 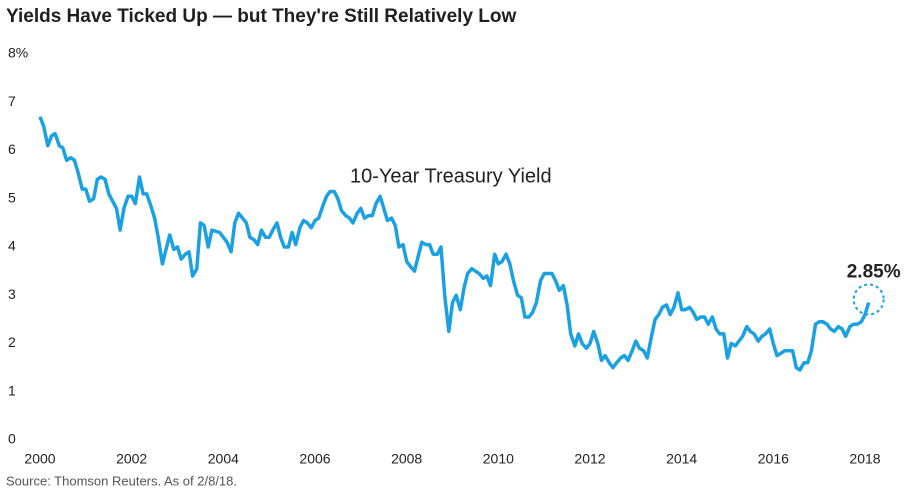 I want to click on x-tick-label: 2006, so click(x=314, y=459).